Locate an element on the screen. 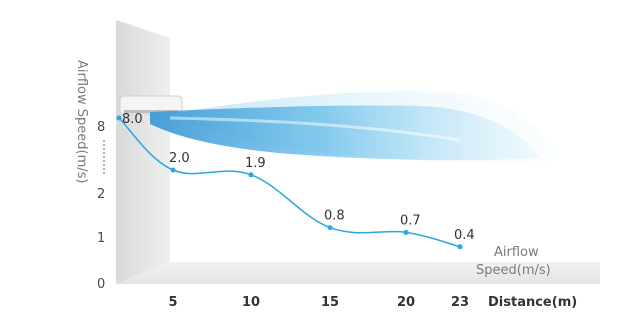 This screenshot has width=637, height=329. x-tick-5: 5 is located at coordinates (172, 302).